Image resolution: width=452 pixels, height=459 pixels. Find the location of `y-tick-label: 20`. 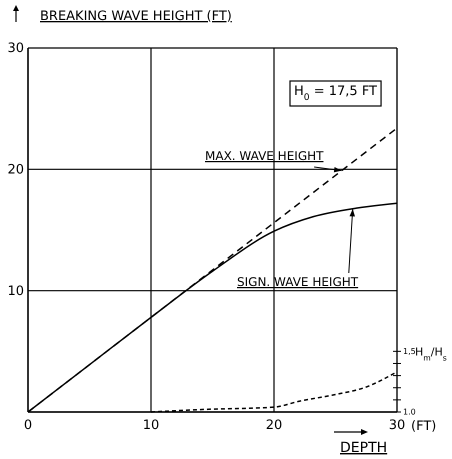

y-tick-label: 20 is located at coordinates (15, 170).